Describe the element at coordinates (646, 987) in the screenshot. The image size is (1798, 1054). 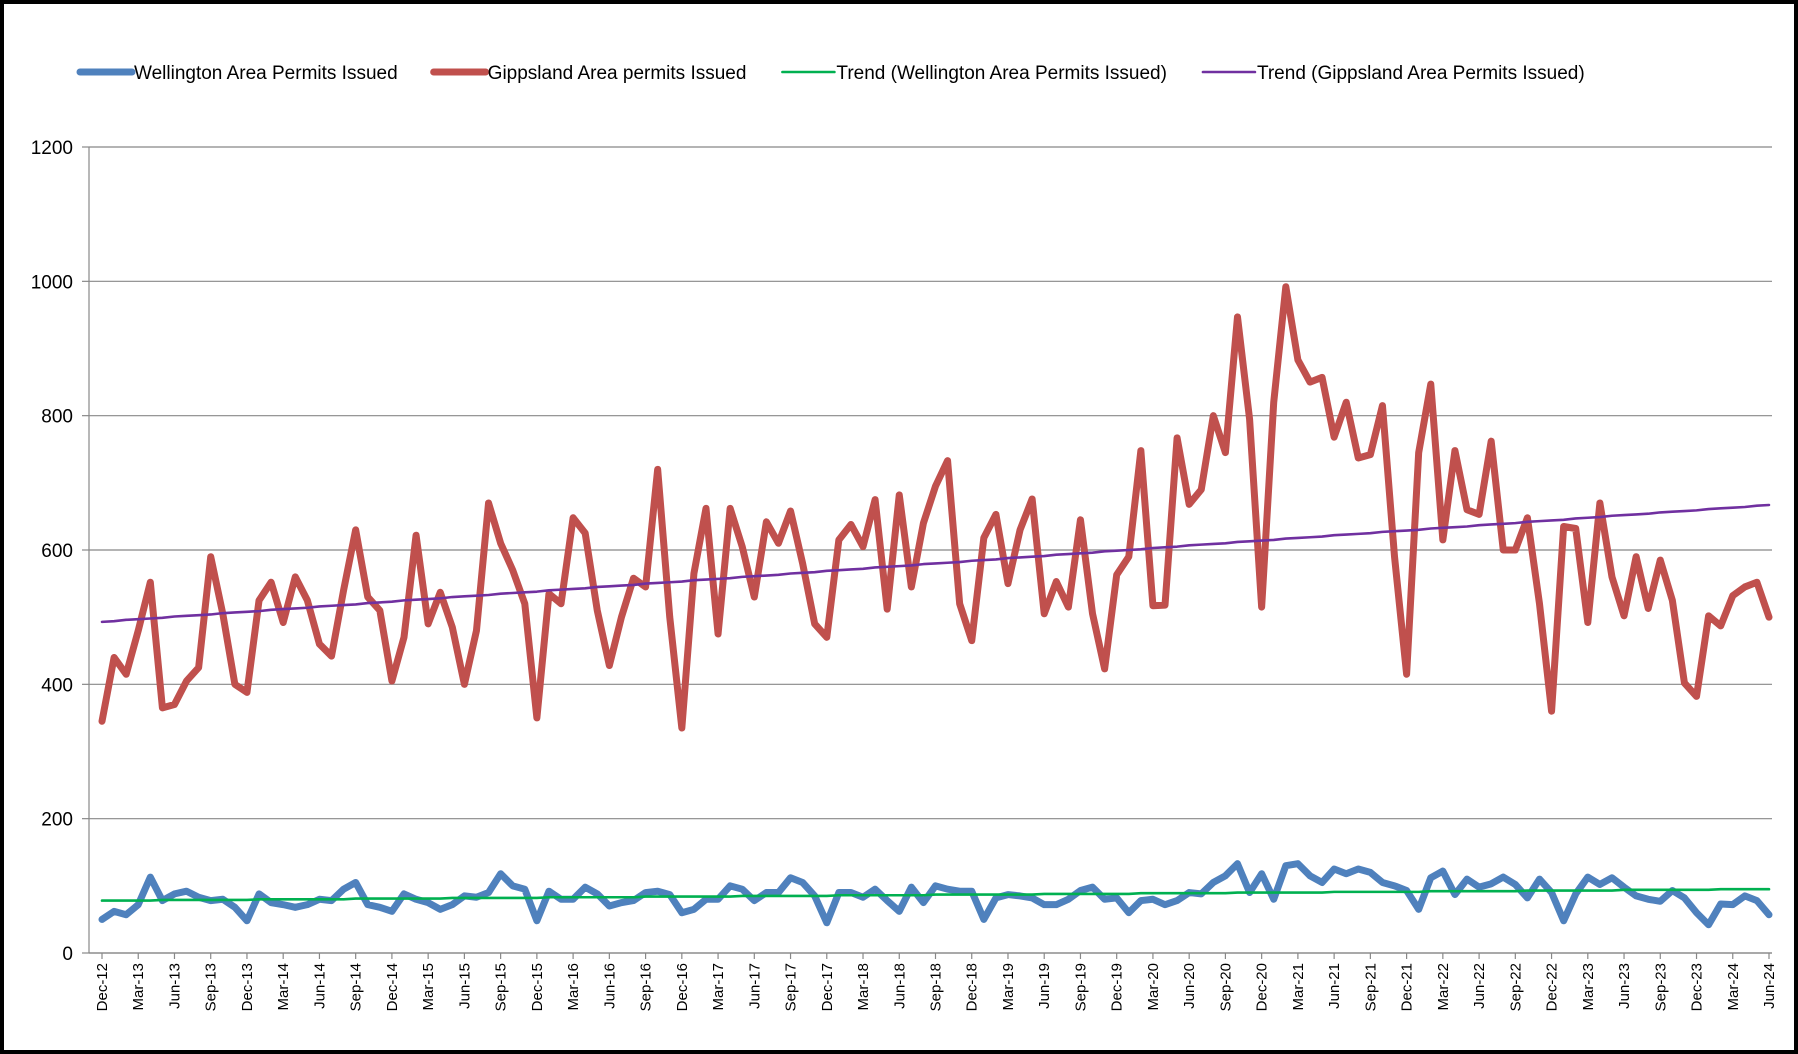
I see `x-tick-label: Sep-16` at that location.